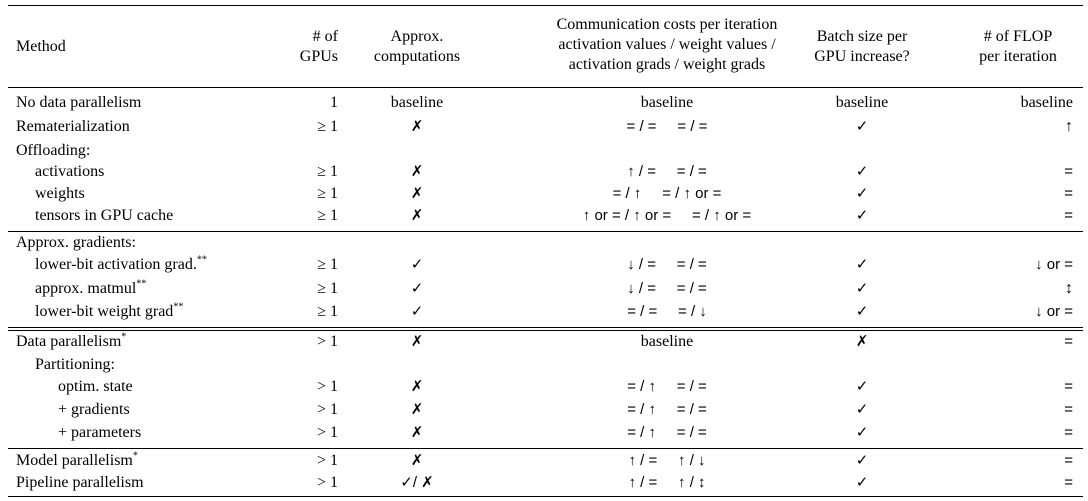 This screenshot has height=501, width=1088. What do you see at coordinates (667, 126) in the screenshot?
I see `row-comm: = / = = / =` at bounding box center [667, 126].